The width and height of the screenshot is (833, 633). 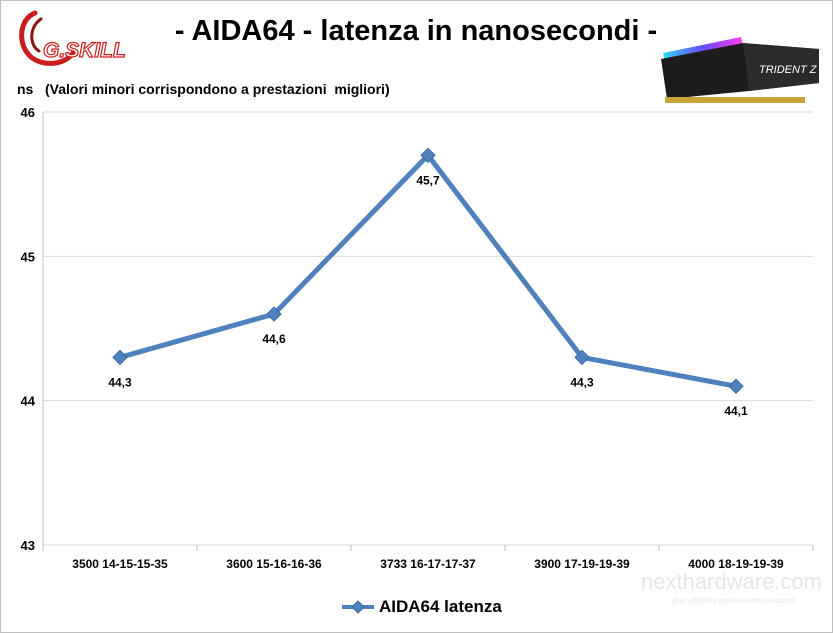 What do you see at coordinates (788, 70) in the screenshot?
I see `product-text: TRIDENT Z` at bounding box center [788, 70].